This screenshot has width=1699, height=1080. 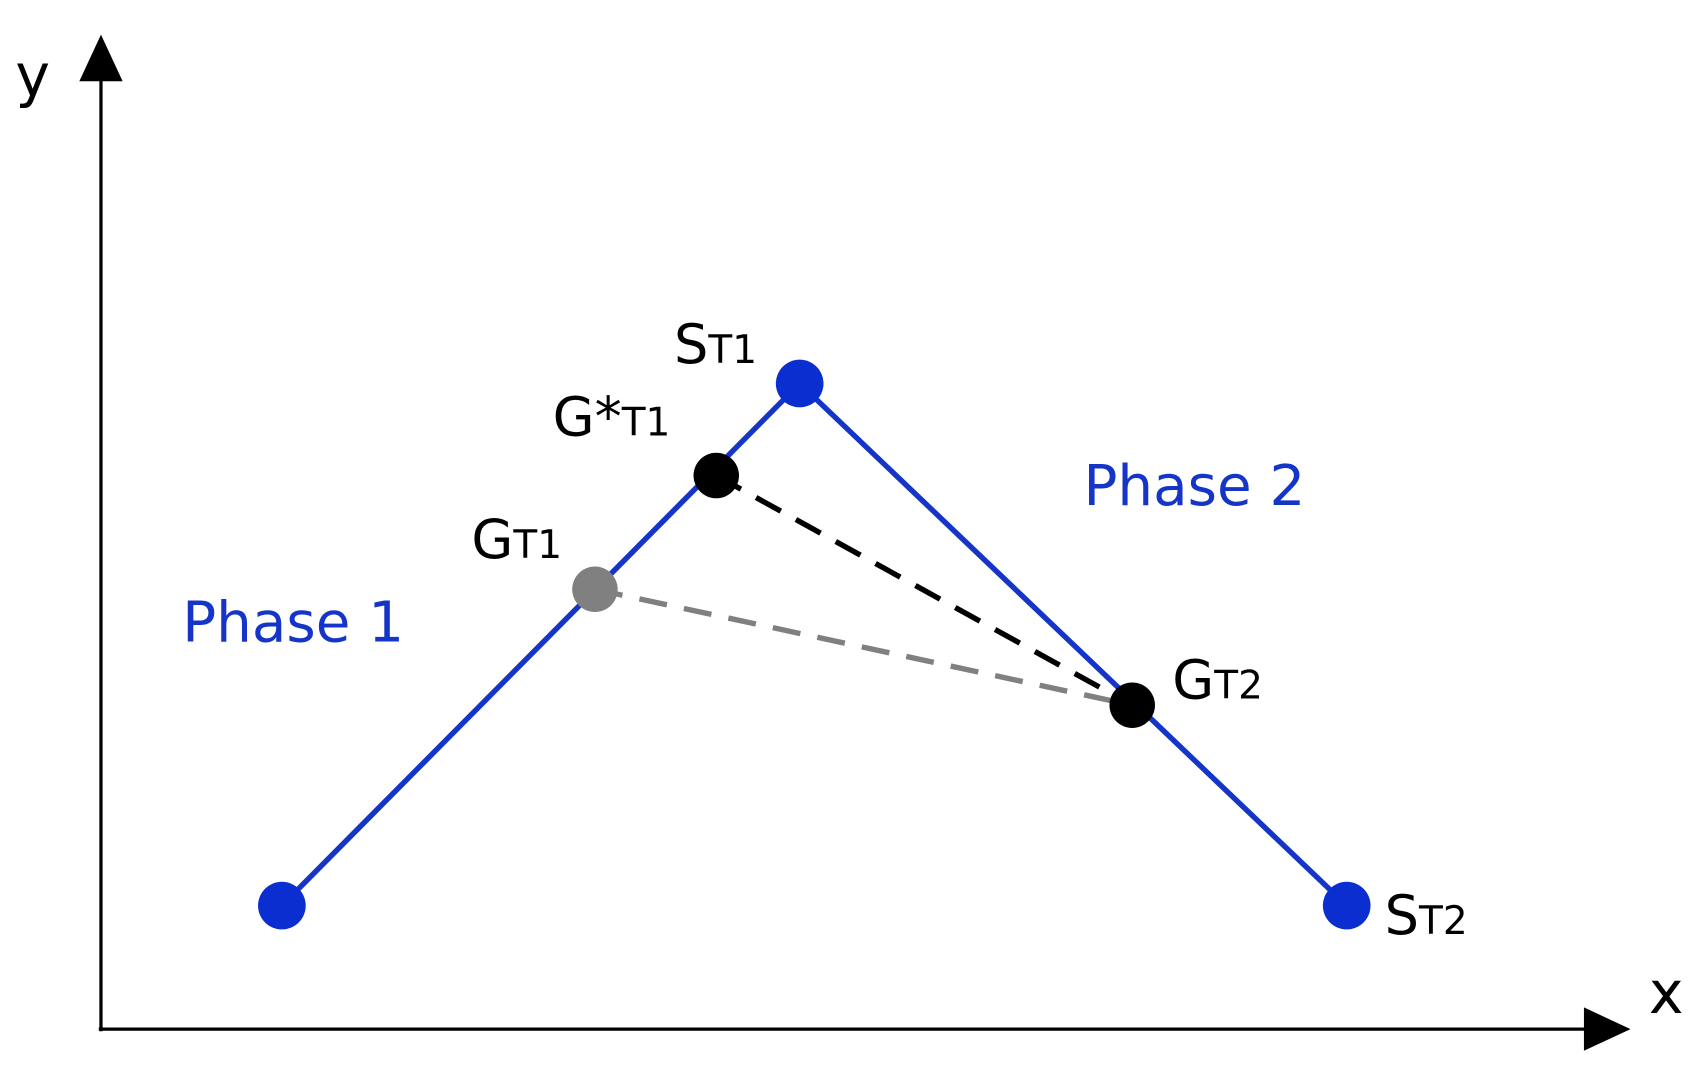 I want to click on point-gstar-t1, so click(x=716, y=475).